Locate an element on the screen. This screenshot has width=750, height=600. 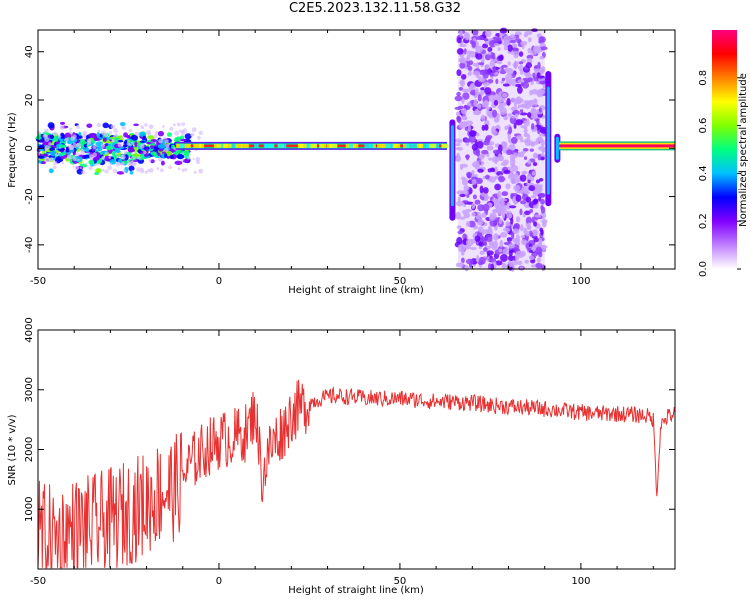
chart-title: C2E5.2023.132.11.58.G32 is located at coordinates (375, 8).